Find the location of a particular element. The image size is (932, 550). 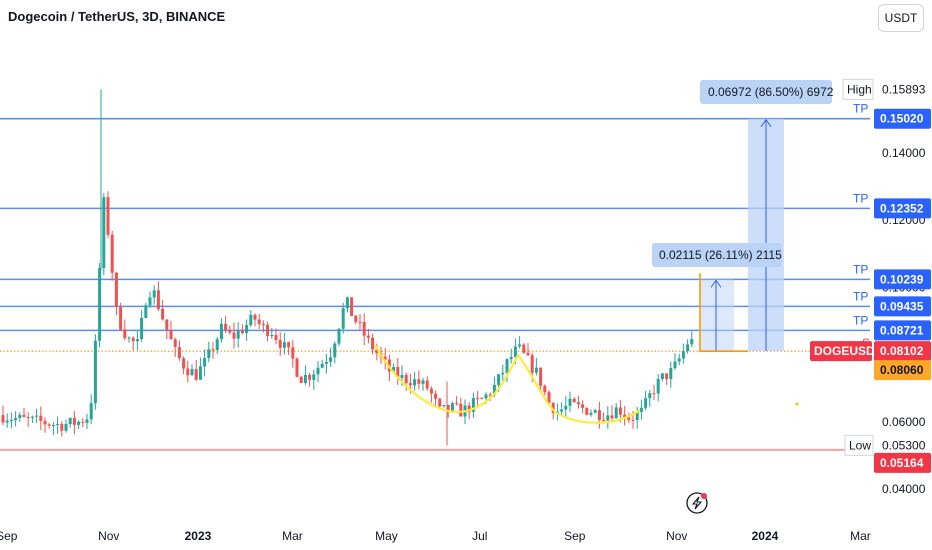

measure-box-small is located at coordinates (717, 315).